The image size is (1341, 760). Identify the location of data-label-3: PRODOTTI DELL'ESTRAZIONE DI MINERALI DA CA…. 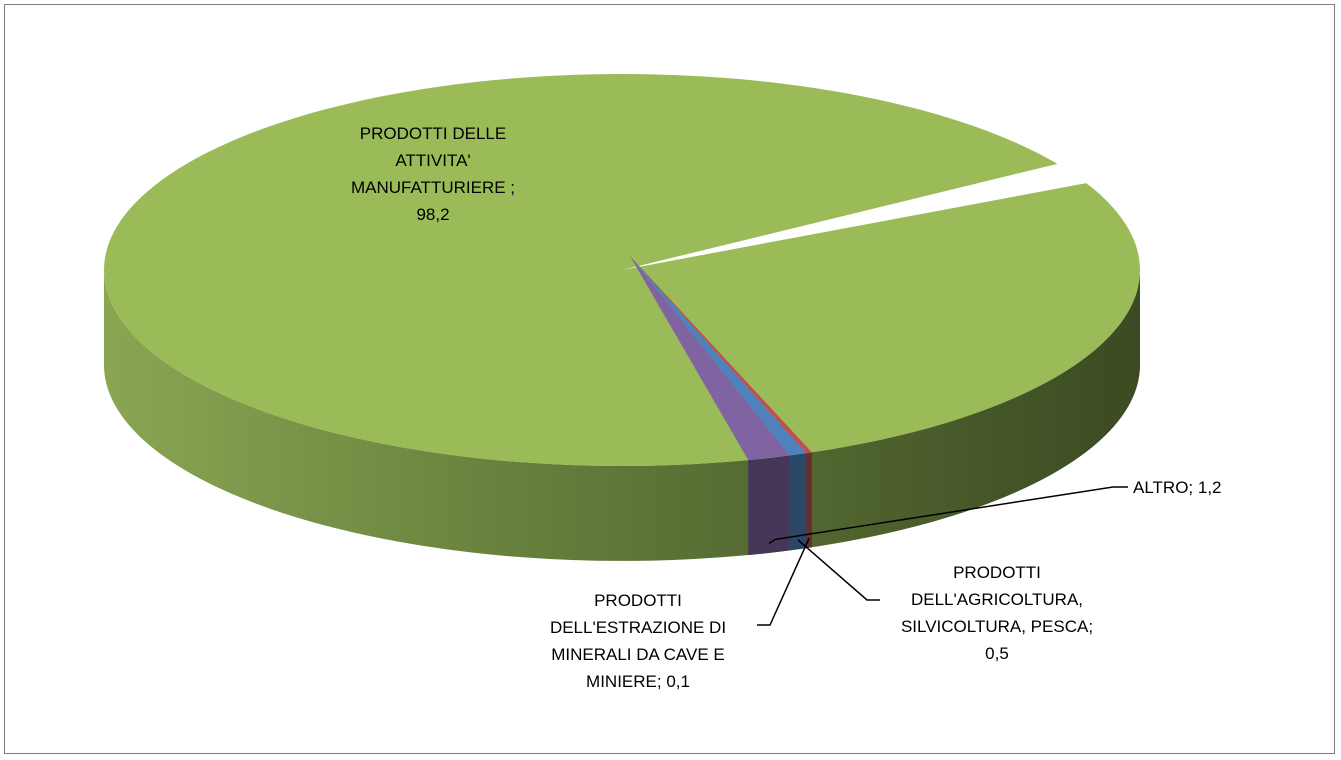
(638, 641).